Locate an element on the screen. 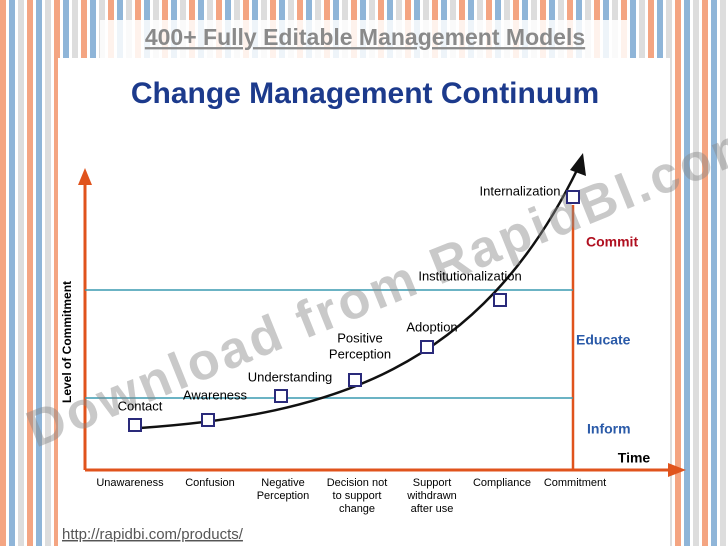 Image resolution: width=728 pixels, height=546 pixels. x-label: Unawareness is located at coordinates (130, 483).